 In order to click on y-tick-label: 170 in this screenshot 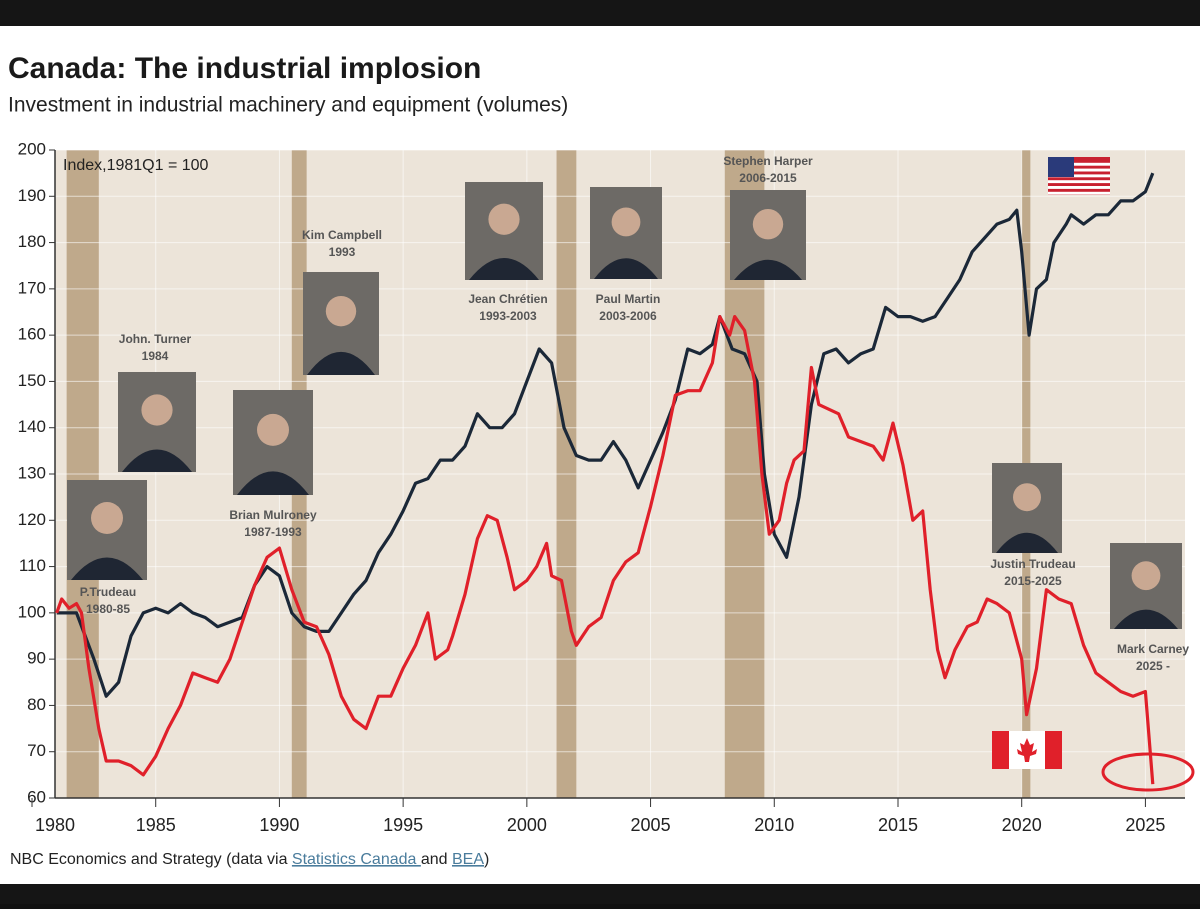, I will do `click(32, 287)`.